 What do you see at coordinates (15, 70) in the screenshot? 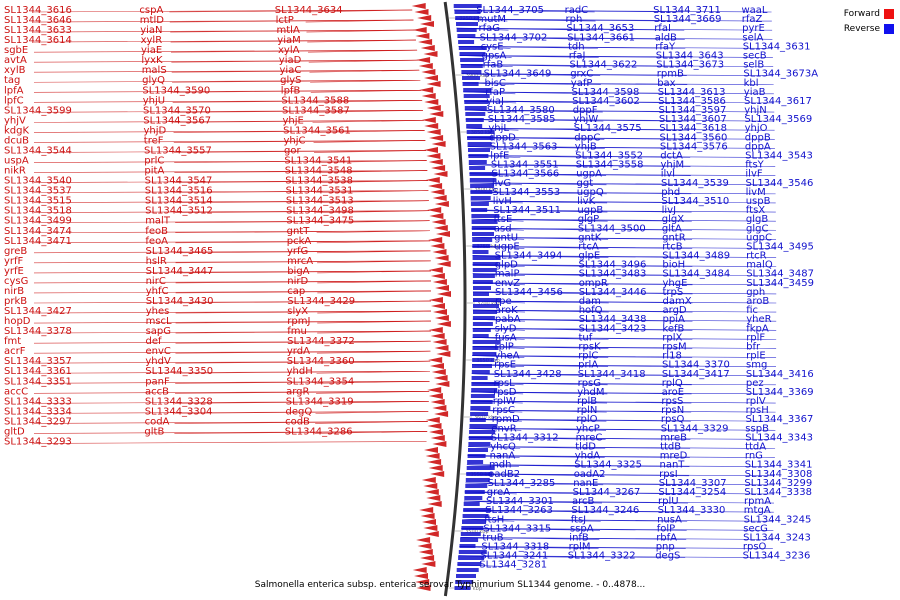
I see `forward-gene-label: xylB` at bounding box center [15, 70].